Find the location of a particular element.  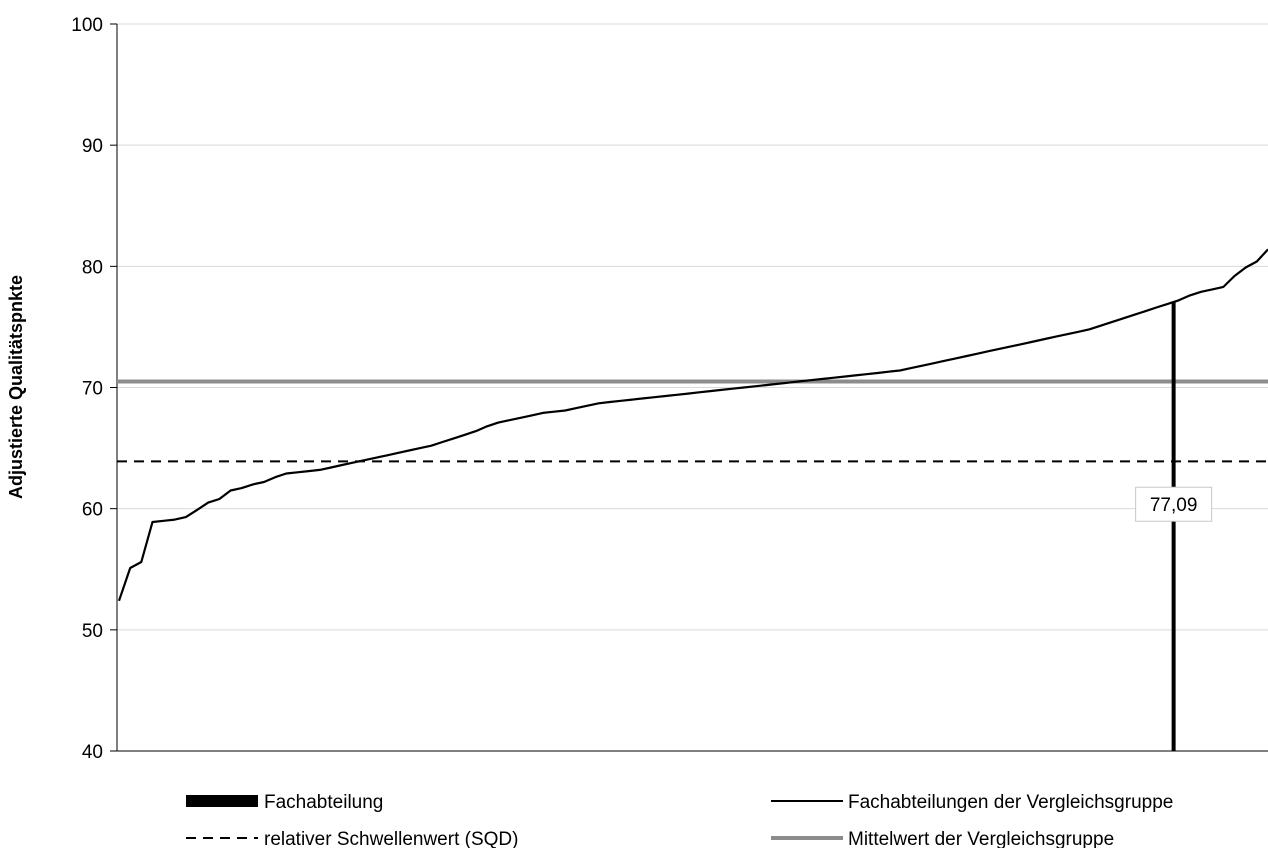

fachabteilung-data-label-box is located at coordinates (1174, 504).